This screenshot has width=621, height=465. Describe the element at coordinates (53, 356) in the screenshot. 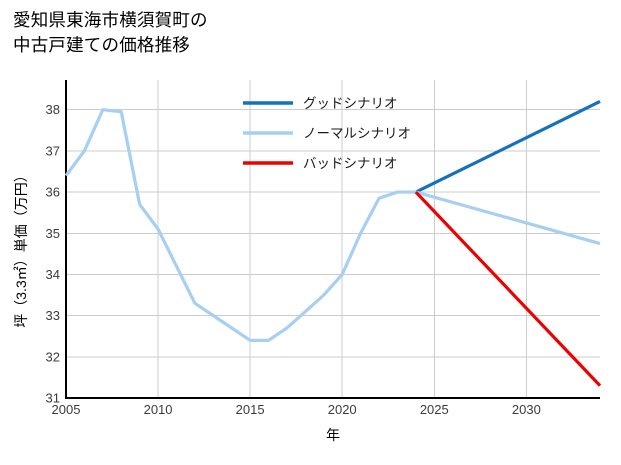

I see `y-tick-label: 32` at that location.